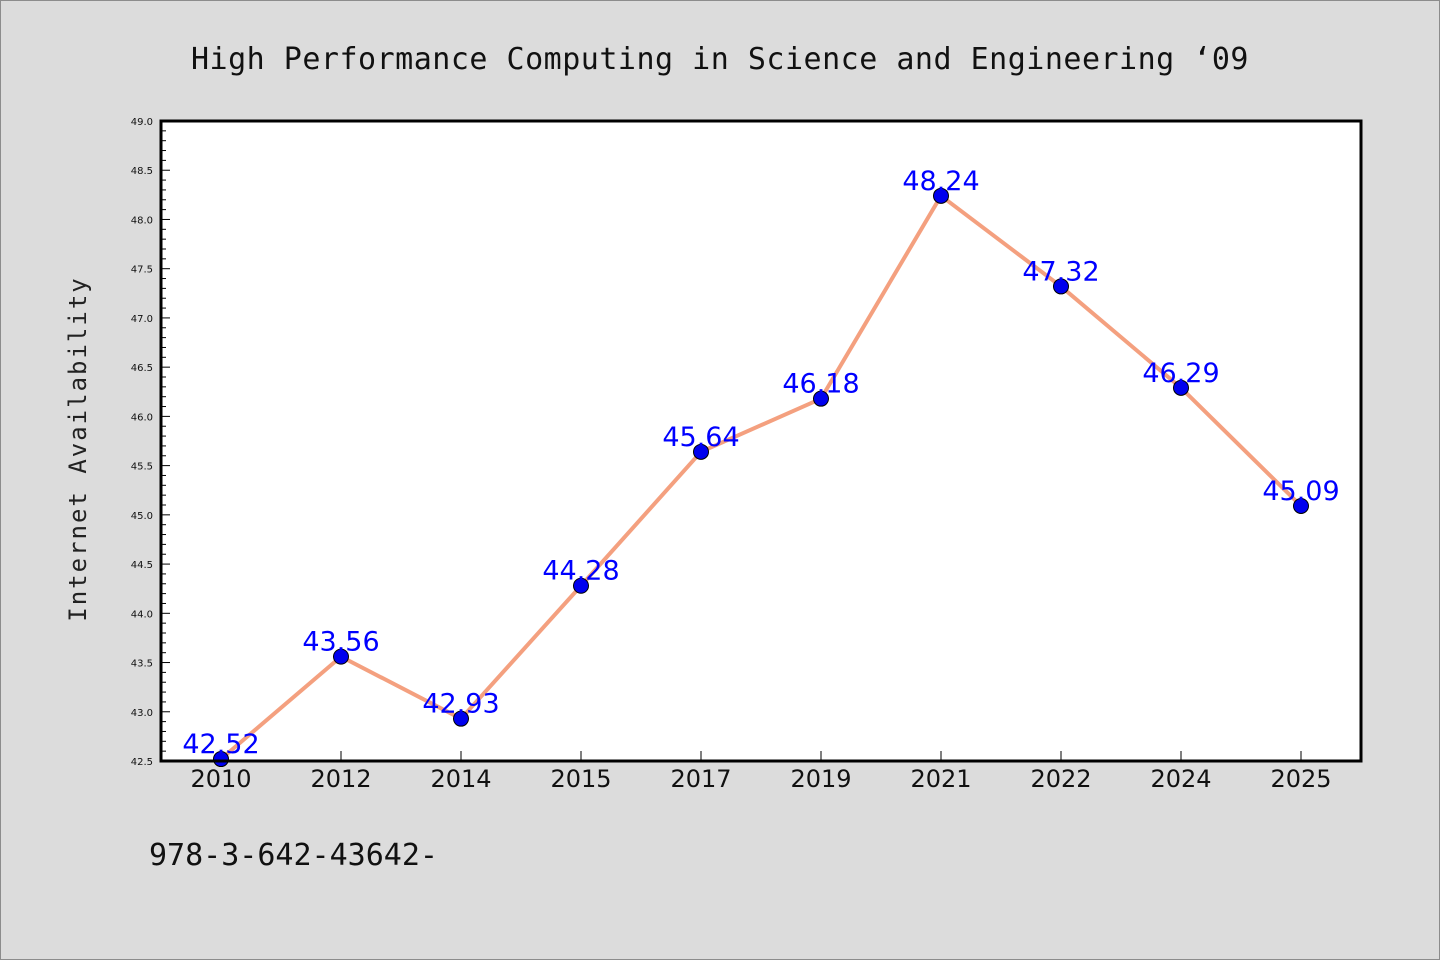  I want to click on y-tick-label: 48.5, so click(142, 171).